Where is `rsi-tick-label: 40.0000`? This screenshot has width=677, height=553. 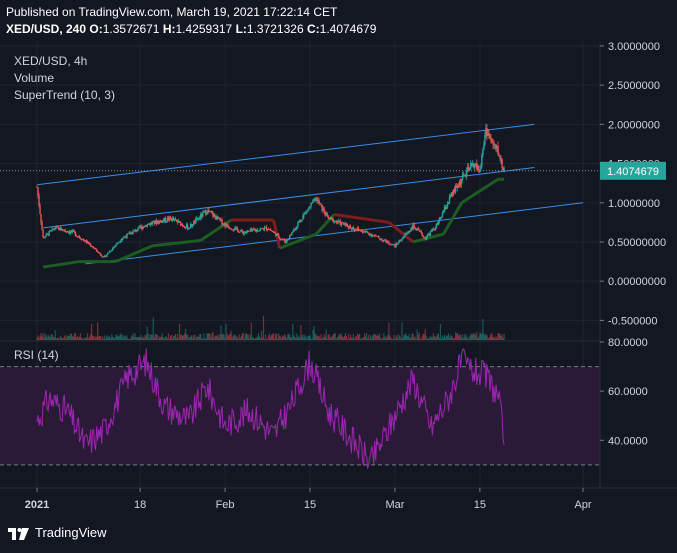 rsi-tick-label: 40.0000 is located at coordinates (628, 441).